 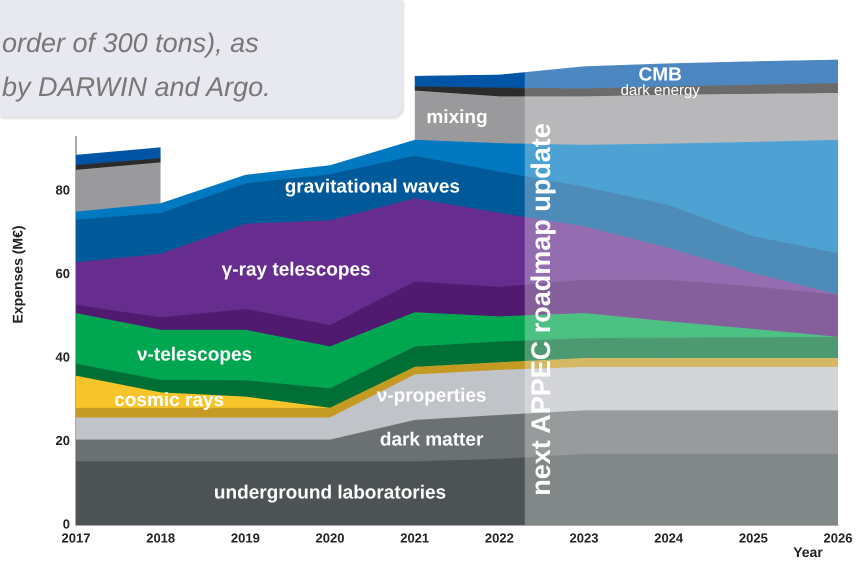 What do you see at coordinates (330, 493) in the screenshot?
I see `series-label: underground laboratories` at bounding box center [330, 493].